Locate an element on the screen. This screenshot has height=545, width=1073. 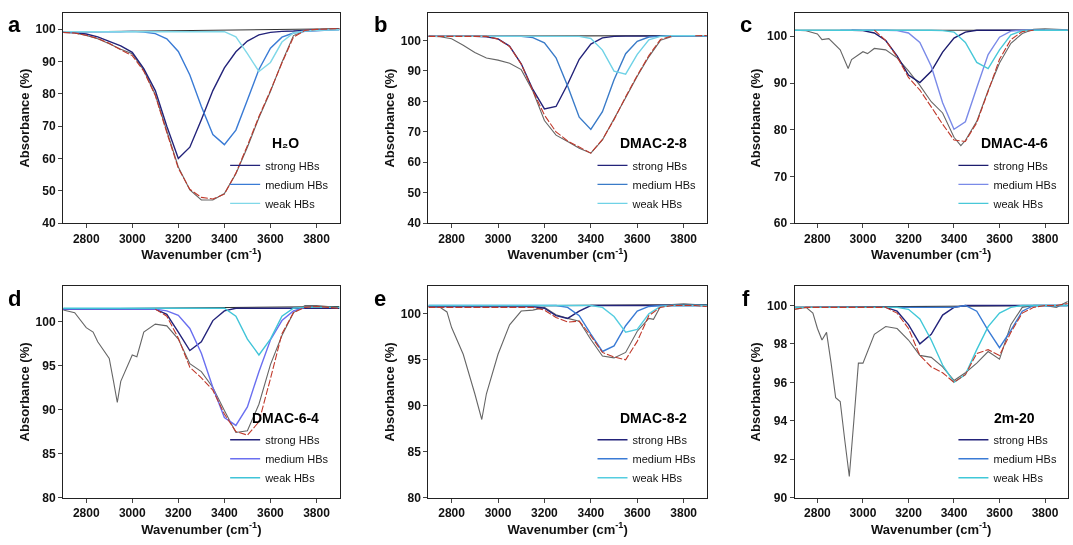
annotation: H₂O is located at coordinates (286, 143).